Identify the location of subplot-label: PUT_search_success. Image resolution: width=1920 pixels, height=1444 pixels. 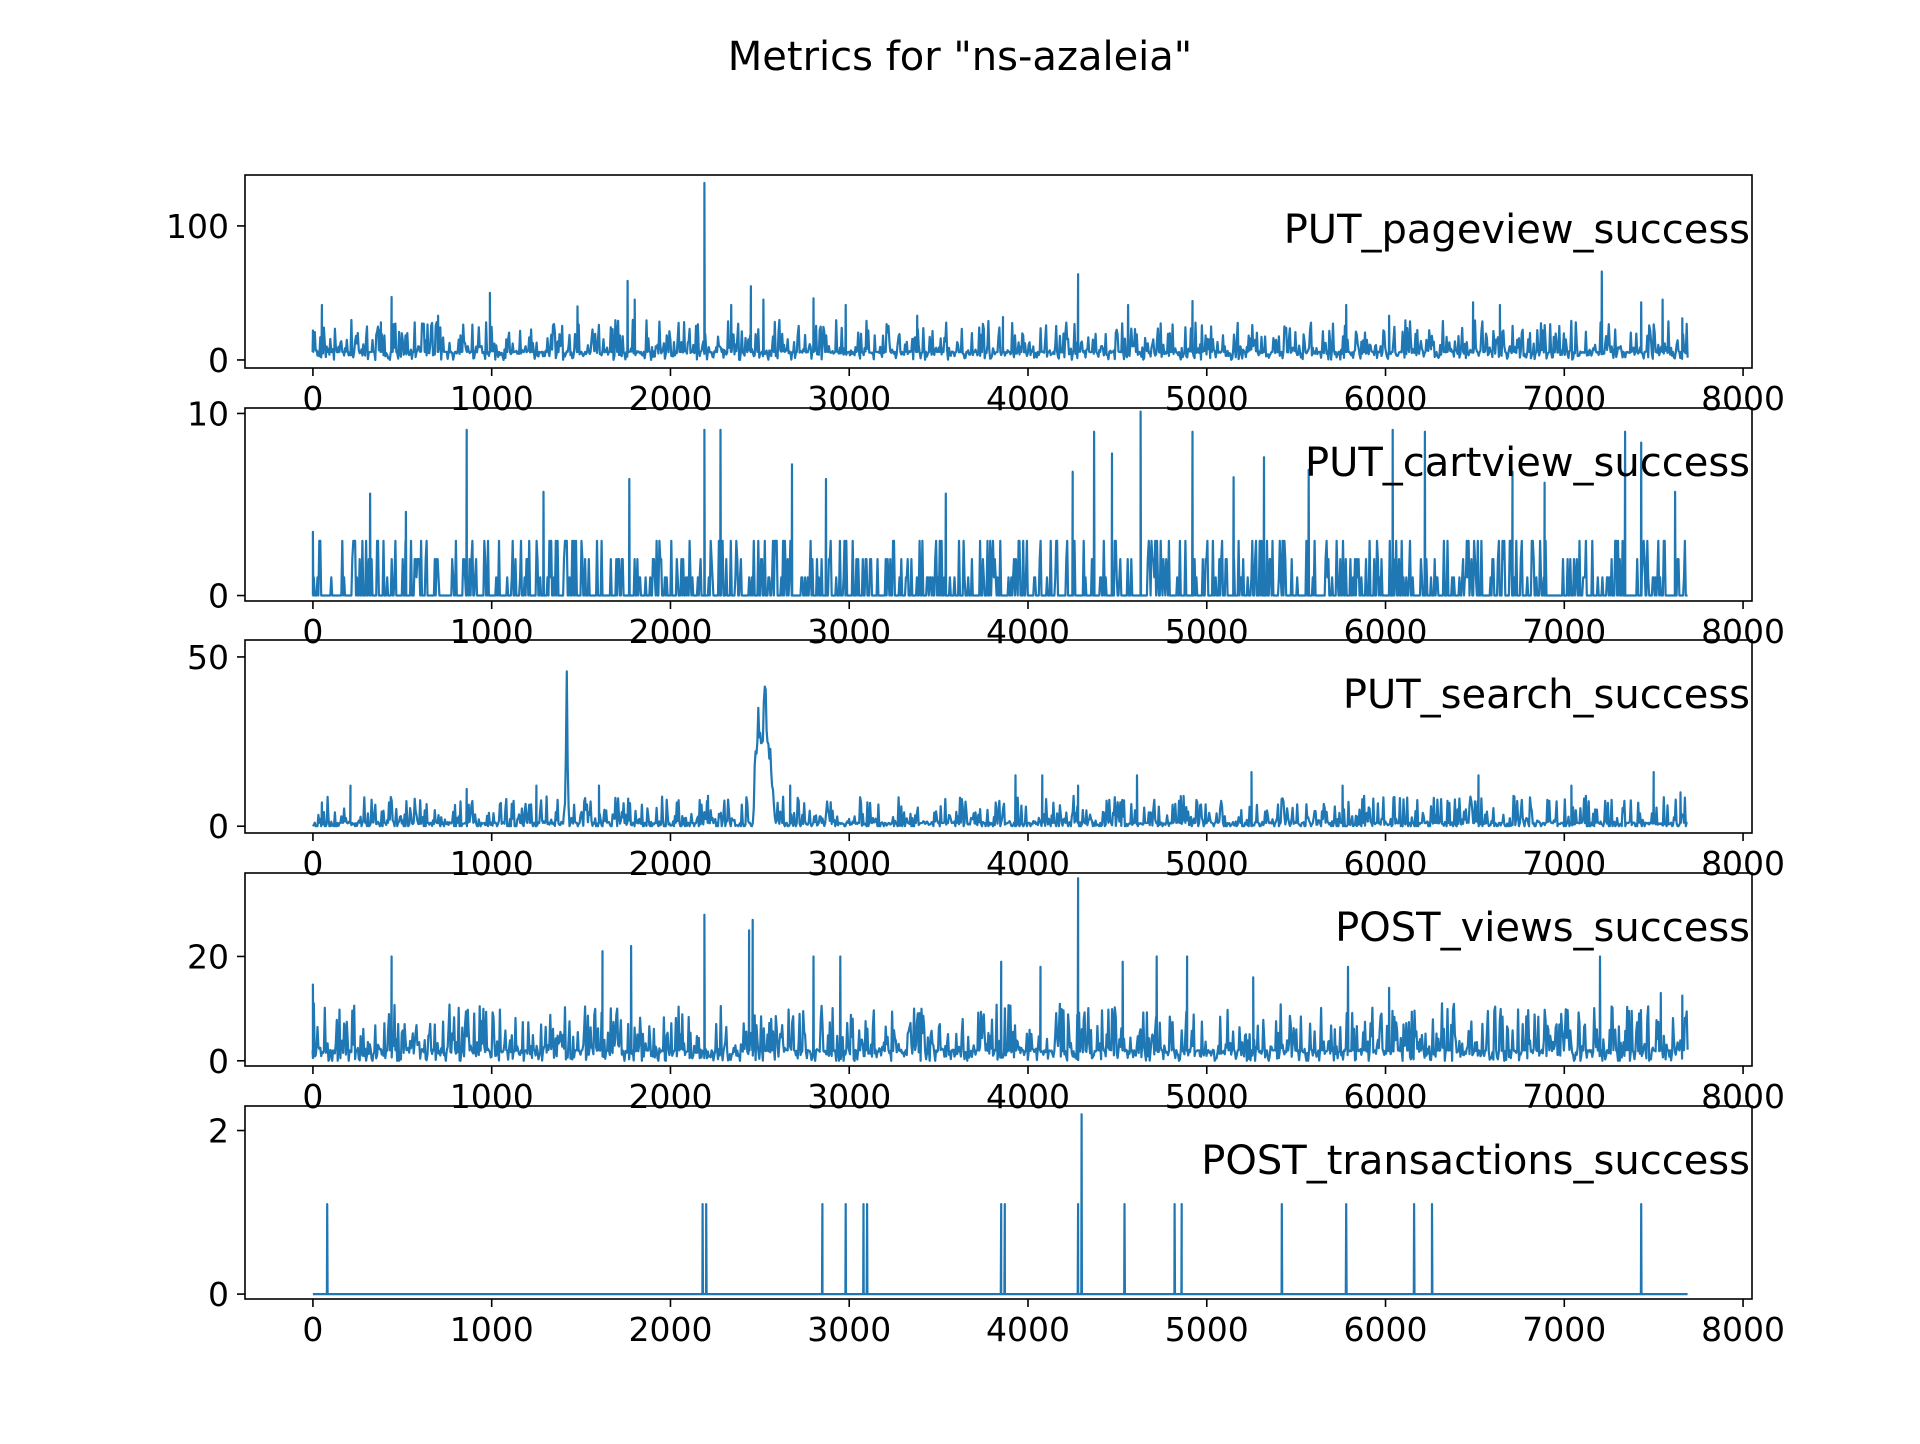
(1546, 695).